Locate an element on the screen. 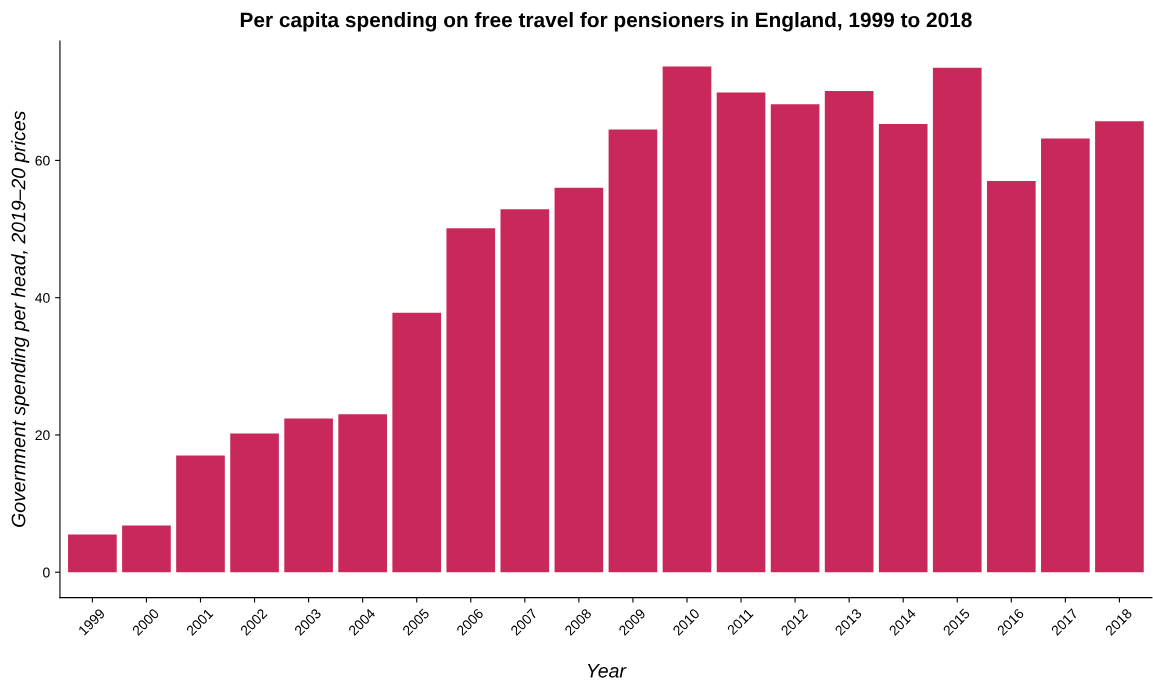  y-axis-title: Government spending per head, 2019–20 prices is located at coordinates (20, 319).